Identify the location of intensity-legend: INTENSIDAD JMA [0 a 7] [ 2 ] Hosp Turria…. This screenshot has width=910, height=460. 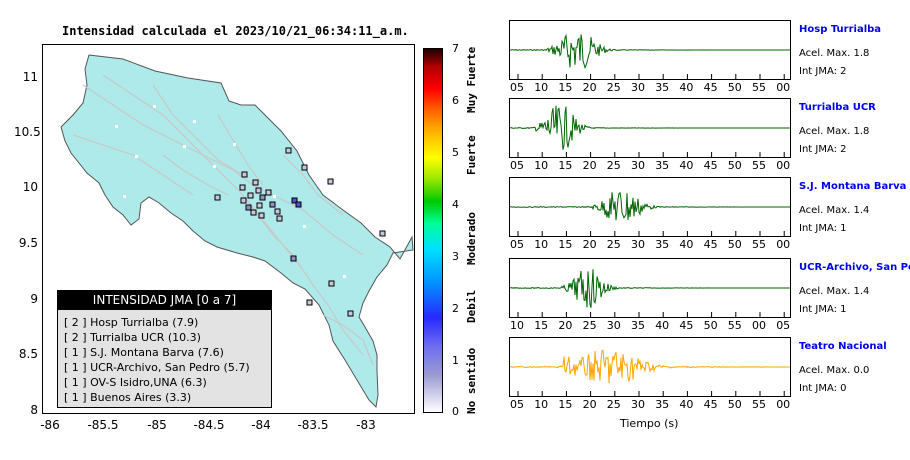
(164, 349).